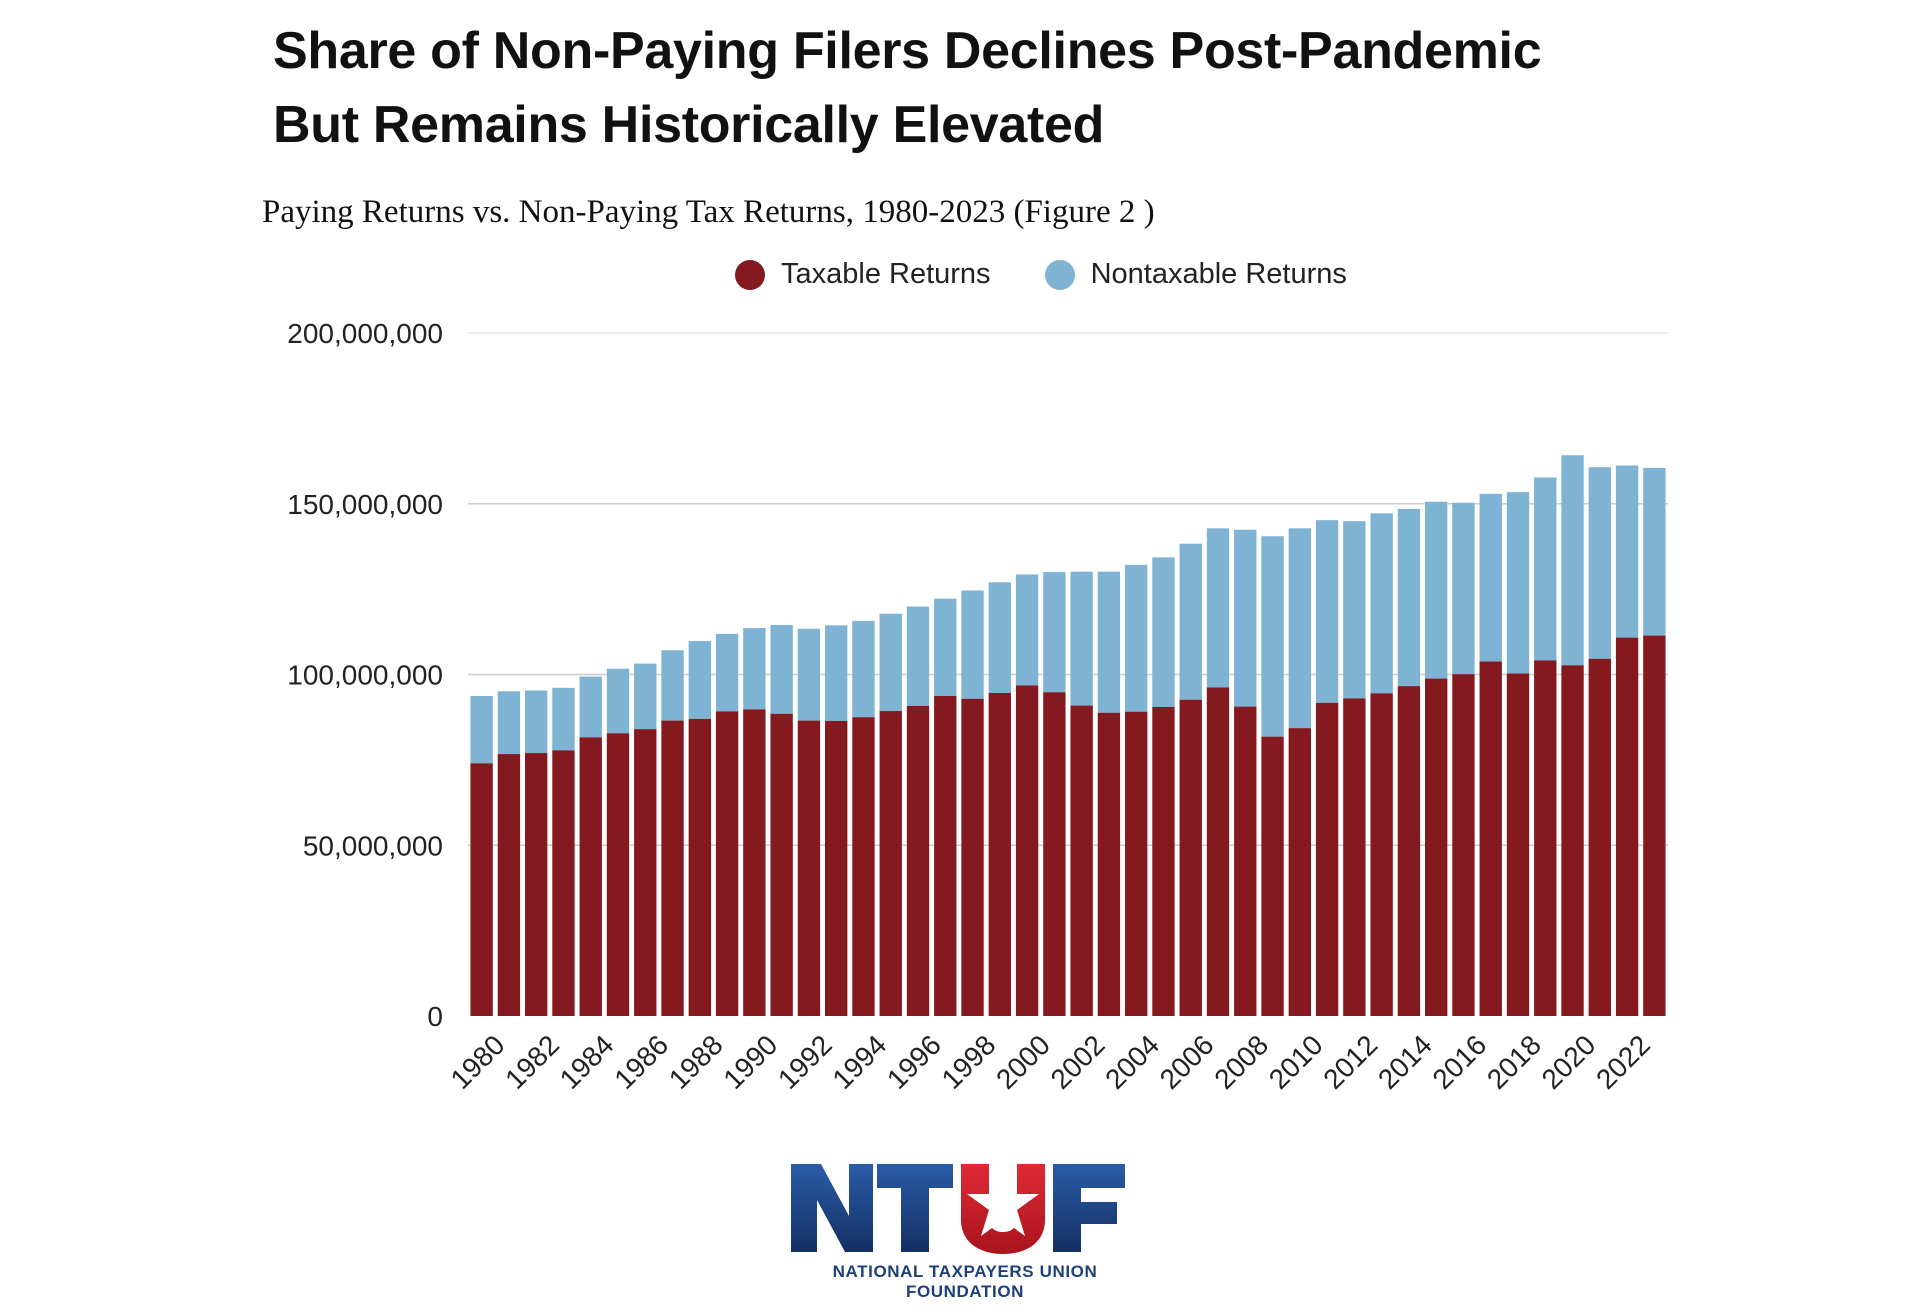 This screenshot has height=1313, width=1920. I want to click on bar-taxable-2015, so click(1436, 847).